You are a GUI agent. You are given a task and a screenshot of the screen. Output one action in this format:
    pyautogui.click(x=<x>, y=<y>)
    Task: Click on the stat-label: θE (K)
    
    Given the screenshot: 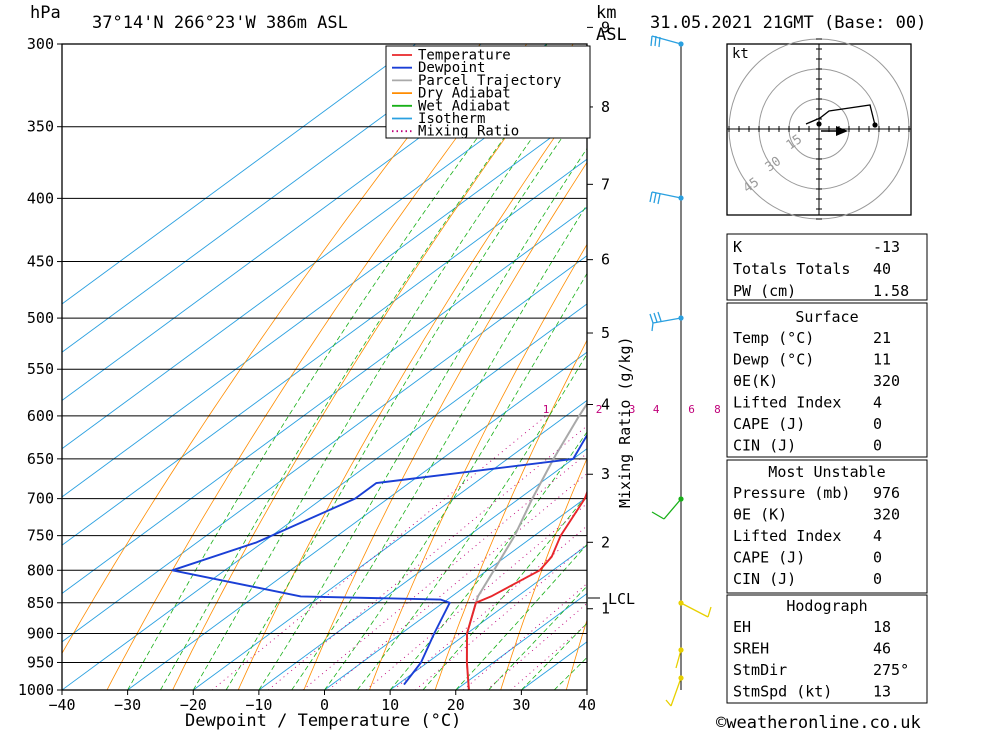 What is the action you would take?
    pyautogui.click(x=760, y=515)
    